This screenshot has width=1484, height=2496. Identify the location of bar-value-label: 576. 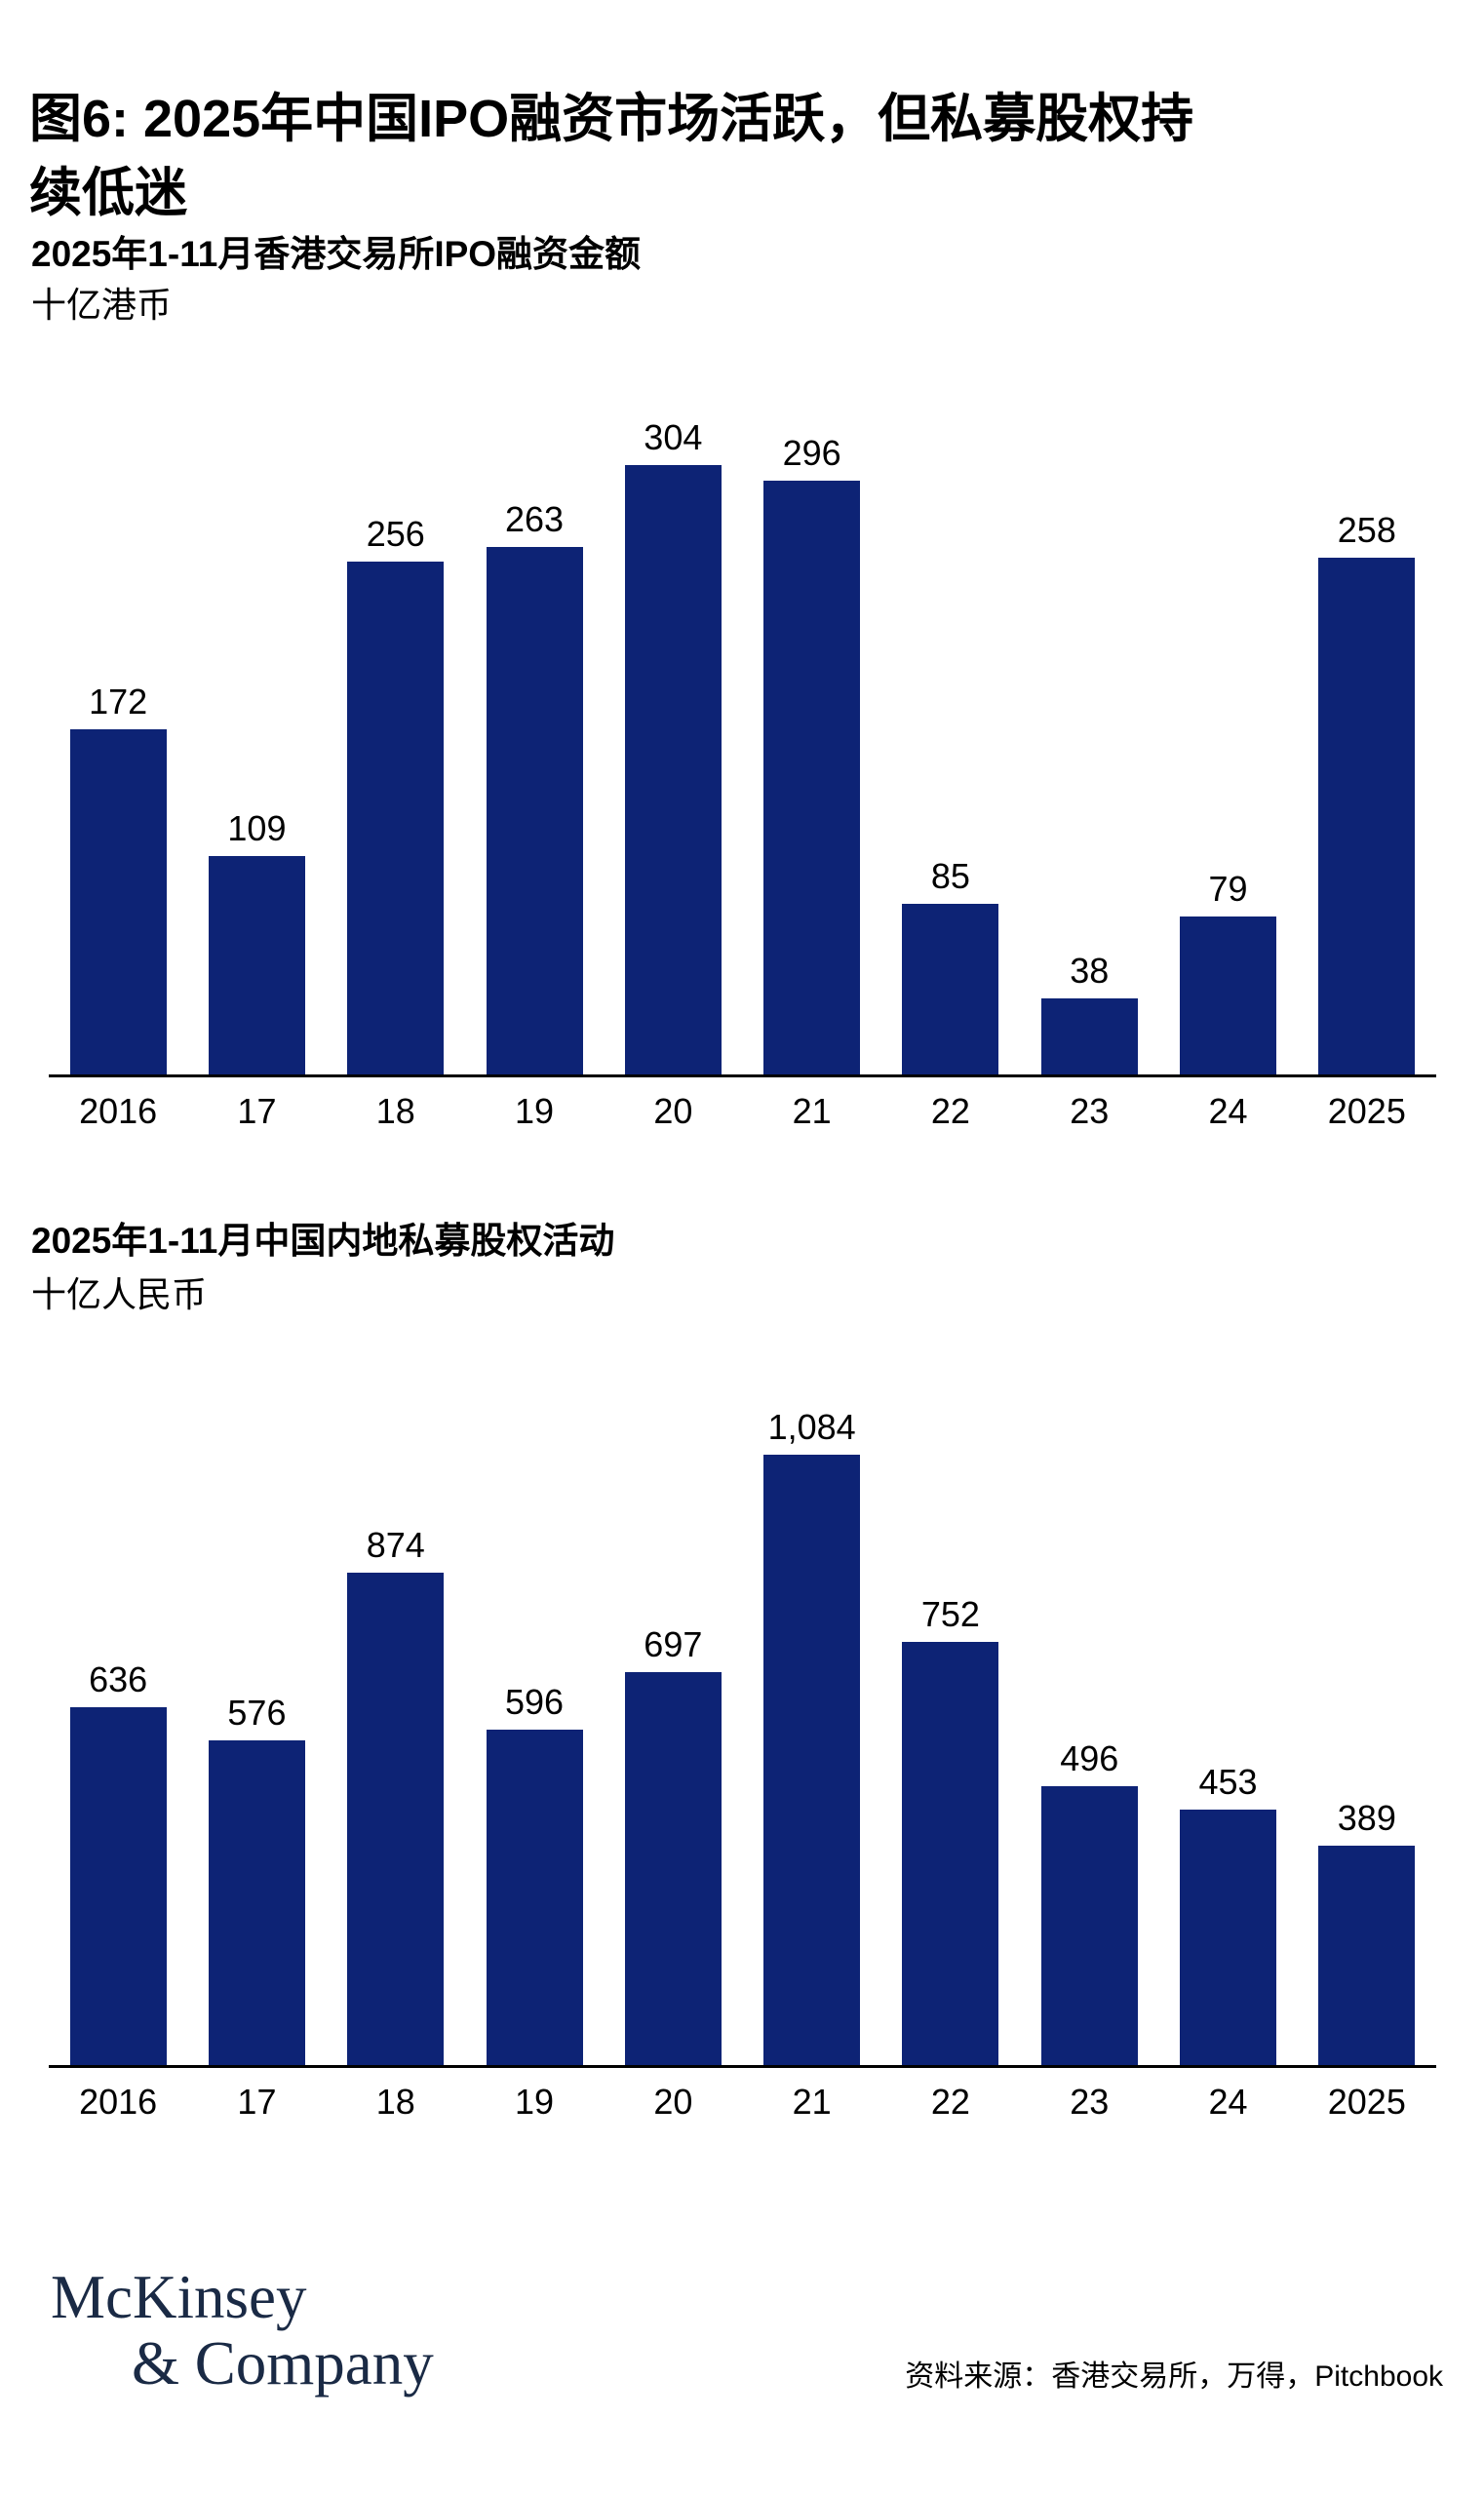
(257, 1713).